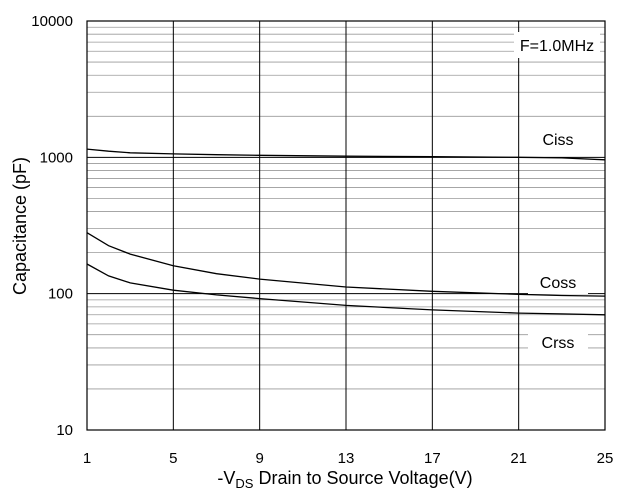 Image resolution: width=617 pixels, height=488 pixels. Describe the element at coordinates (87, 458) in the screenshot. I see `x-tick-label: 1` at that location.